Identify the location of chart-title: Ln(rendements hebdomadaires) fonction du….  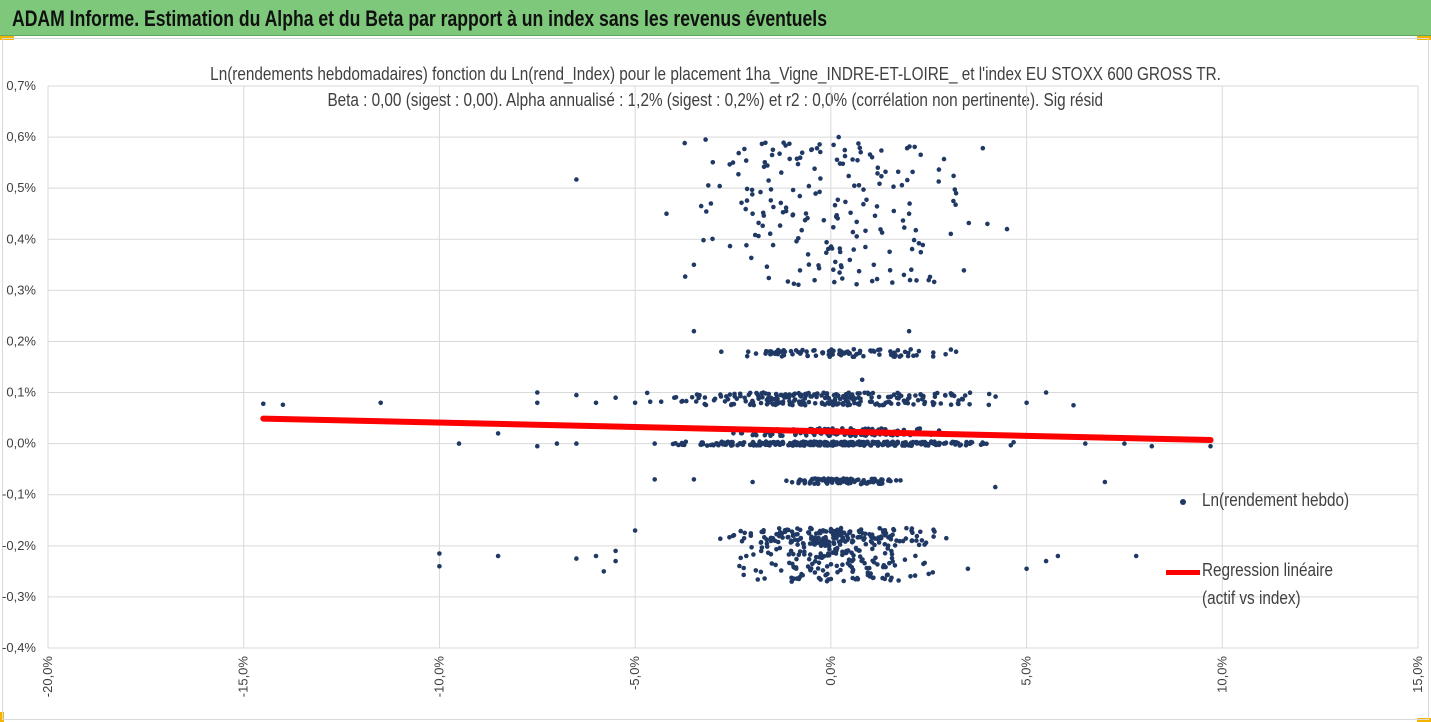
(715, 74).